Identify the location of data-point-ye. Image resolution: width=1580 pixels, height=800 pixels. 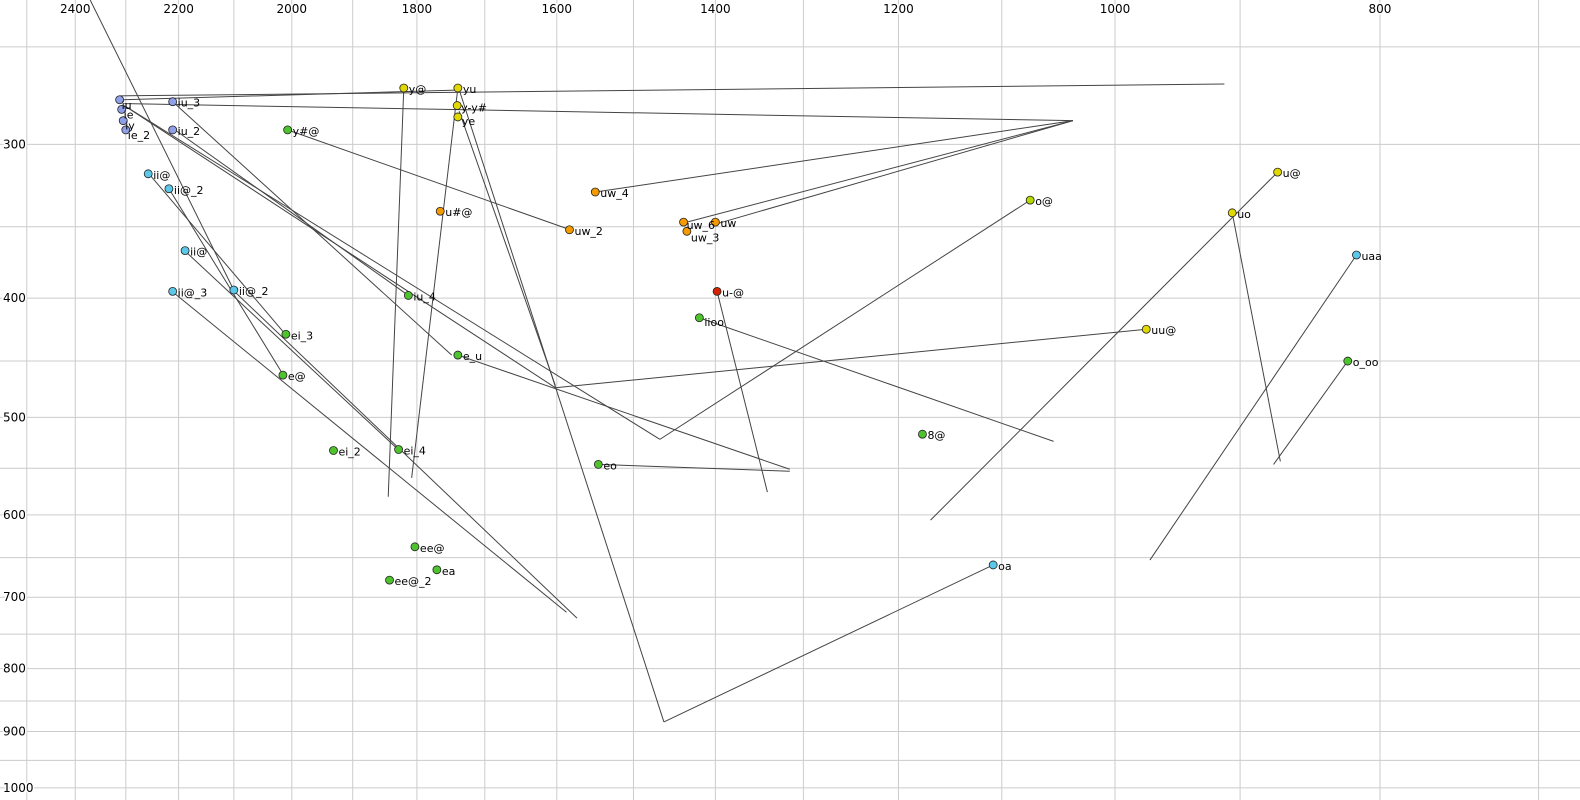
(458, 117).